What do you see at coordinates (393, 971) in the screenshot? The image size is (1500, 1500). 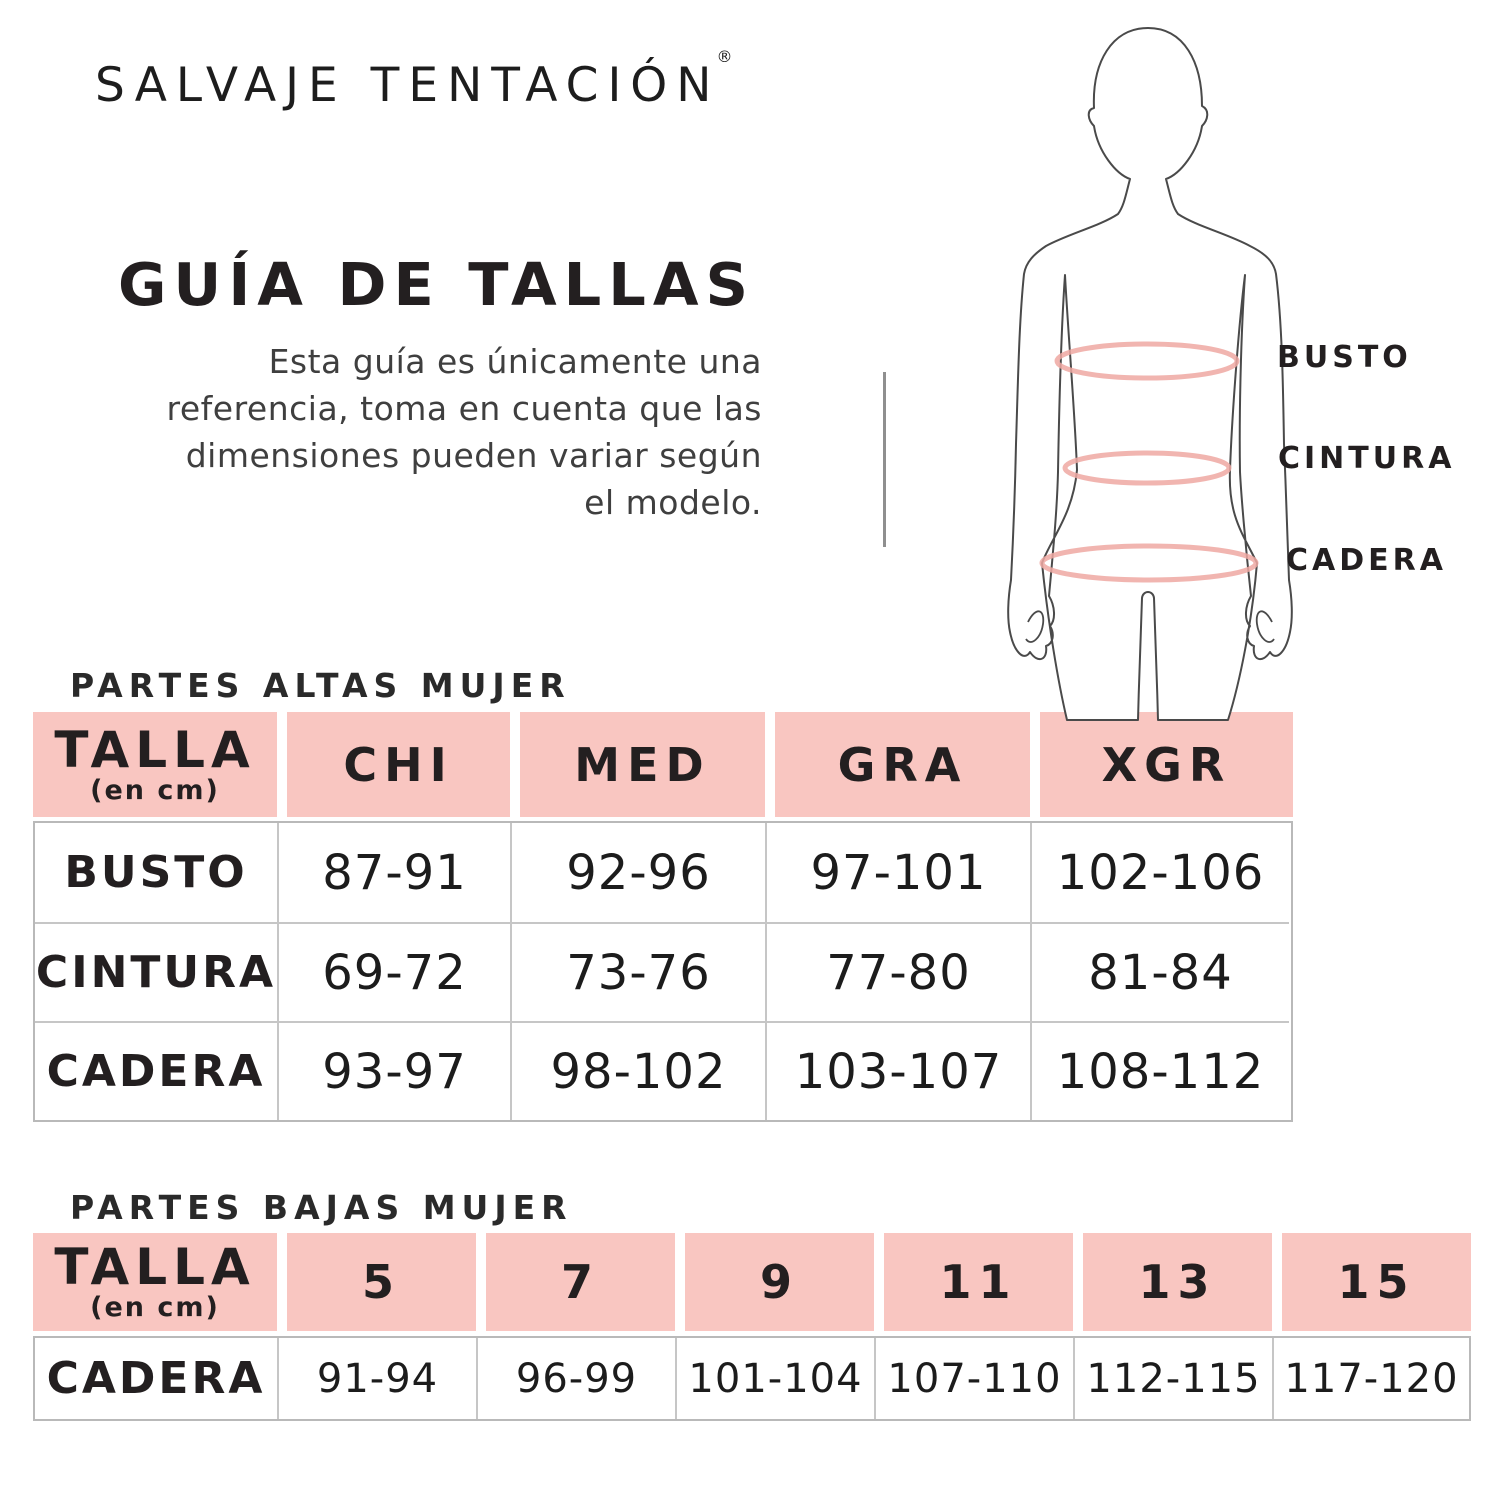 I see `table-cell: 69-72` at bounding box center [393, 971].